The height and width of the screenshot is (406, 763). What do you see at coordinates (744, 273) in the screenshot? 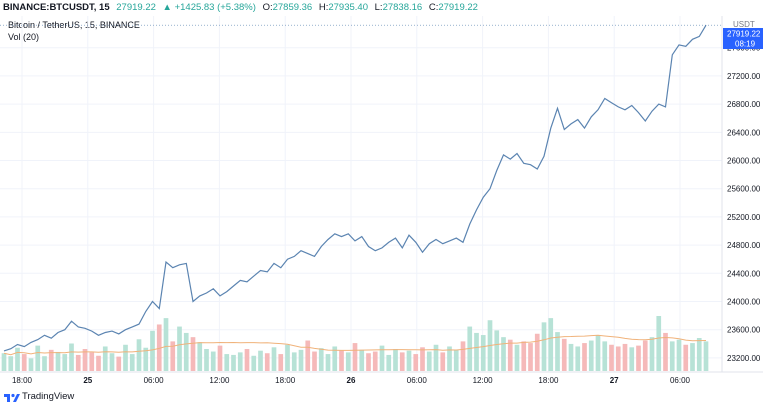
I see `price-tick-label: 24400.00` at bounding box center [744, 273].